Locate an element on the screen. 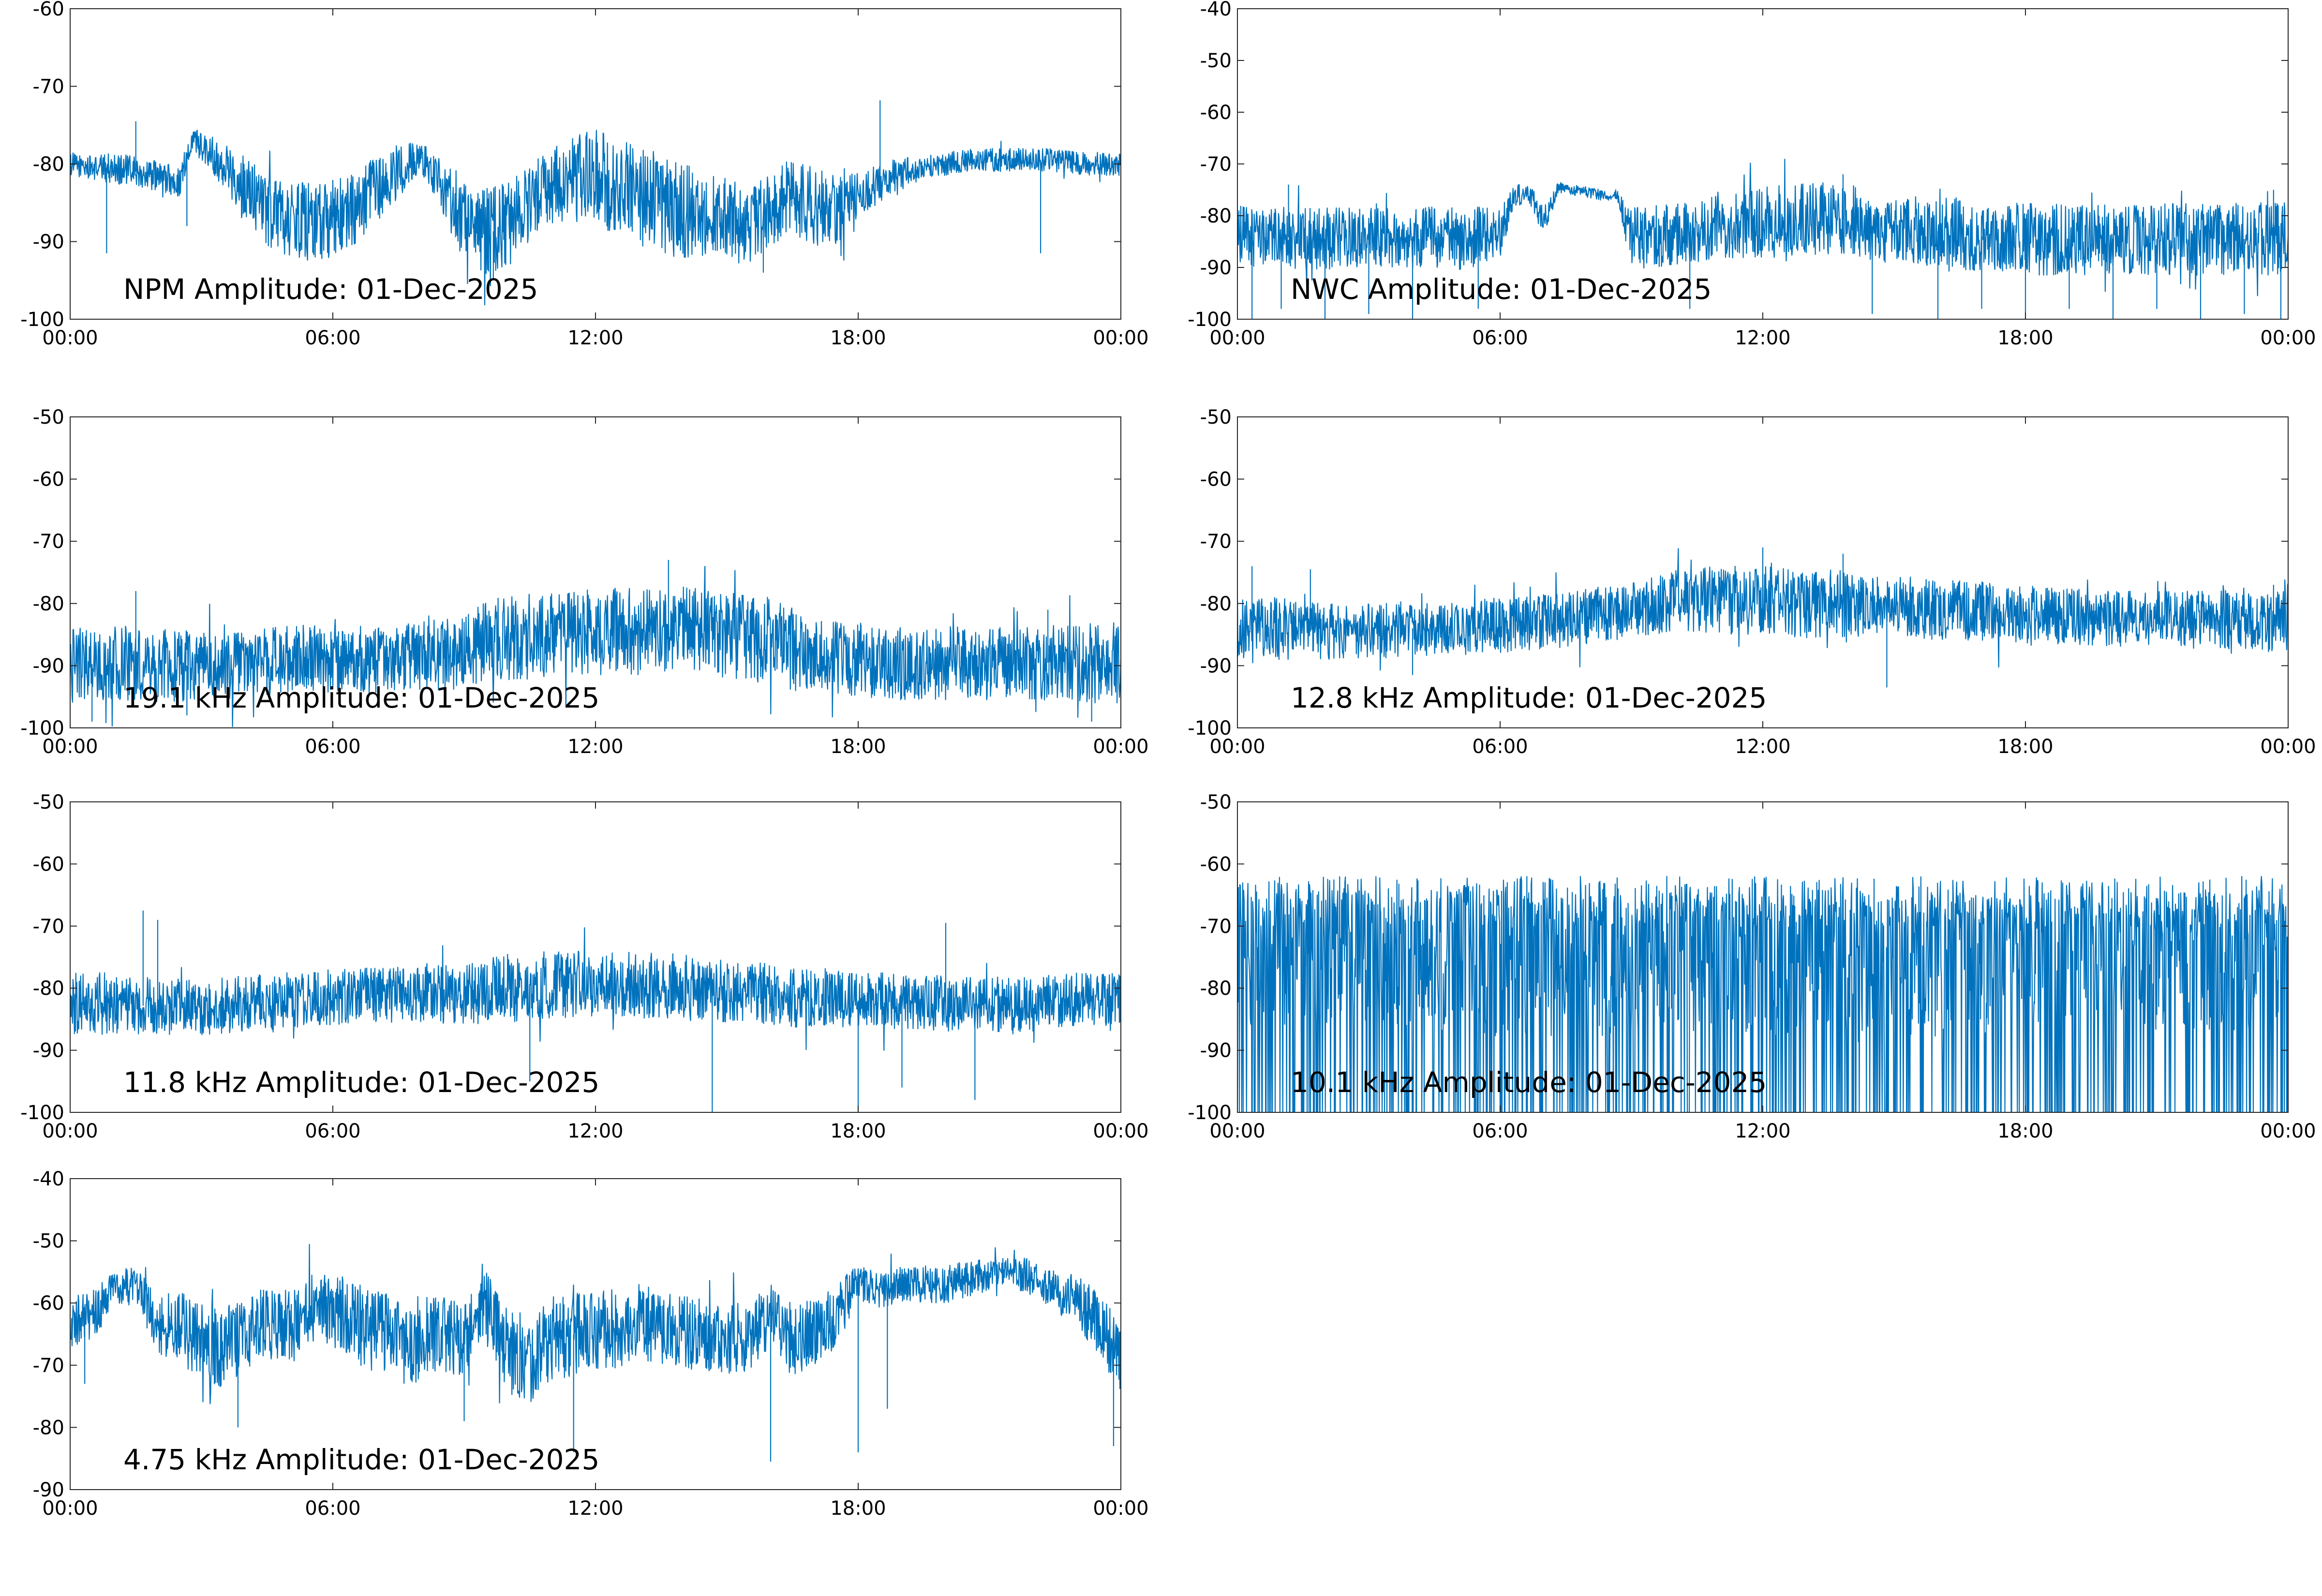 Image resolution: width=2322 pixels, height=1596 pixels. panel-title: 4.75 kHz Amplitude: 01-Dec-2025 is located at coordinates (361, 1459).